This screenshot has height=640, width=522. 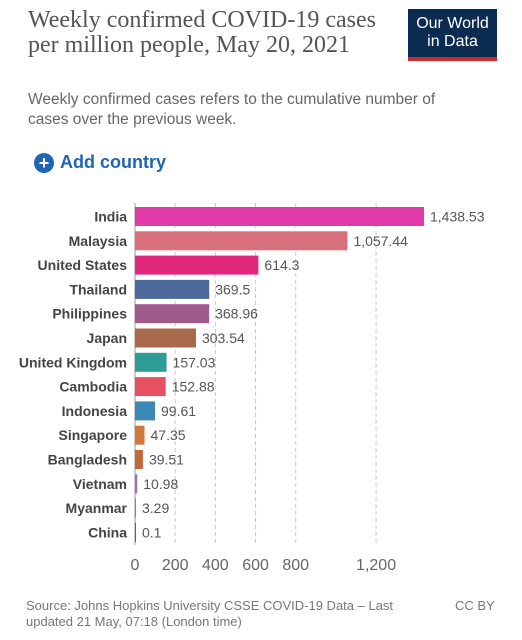 What do you see at coordinates (452, 23) in the screenshot?
I see `logo-line-1: Our World` at bounding box center [452, 23].